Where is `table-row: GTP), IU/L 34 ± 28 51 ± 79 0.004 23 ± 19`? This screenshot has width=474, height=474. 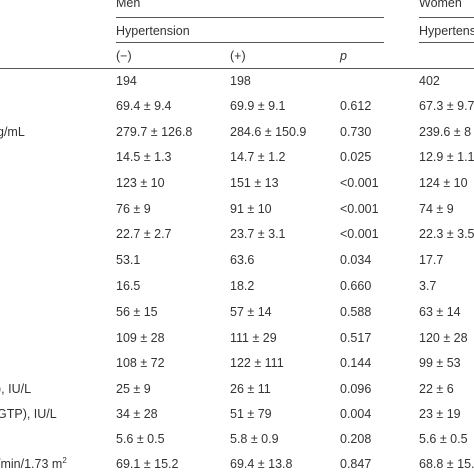
table-row: GTP), IU/L 34 ± 28 51 ± 79 0.004 23 ± 19 is located at coordinates (237, 417).